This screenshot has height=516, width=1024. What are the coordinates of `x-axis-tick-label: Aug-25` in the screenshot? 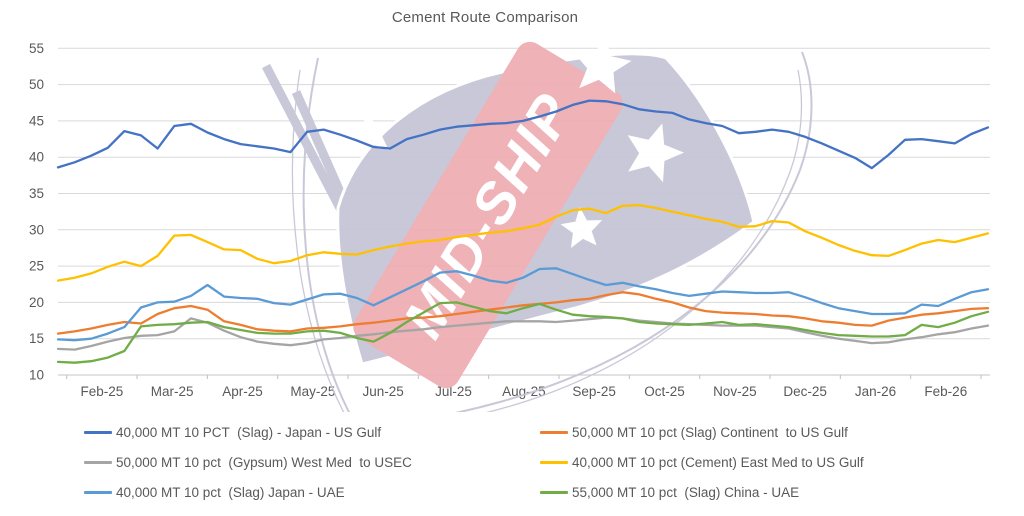 It's located at (524, 391).